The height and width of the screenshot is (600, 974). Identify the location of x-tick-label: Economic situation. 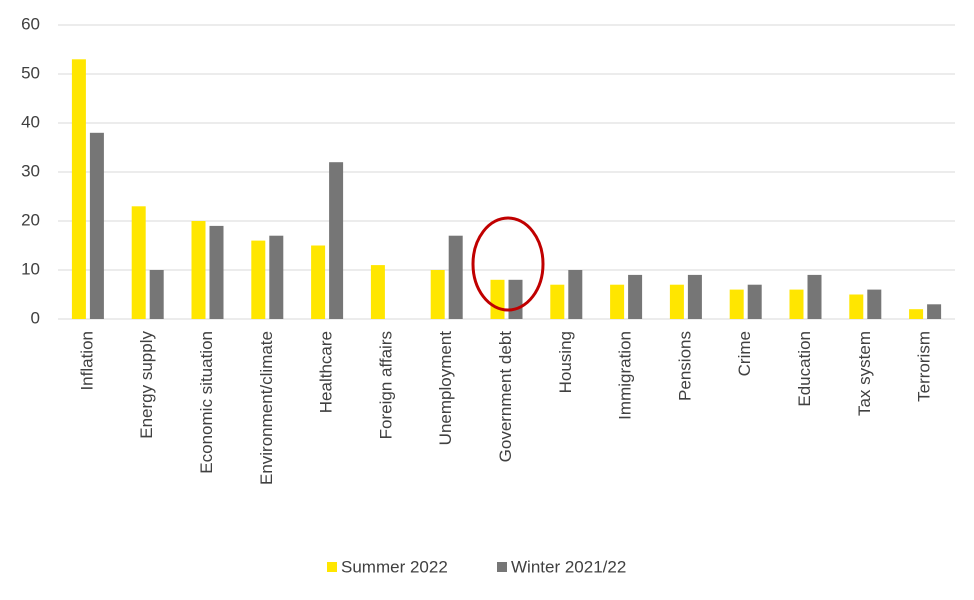
(206, 402).